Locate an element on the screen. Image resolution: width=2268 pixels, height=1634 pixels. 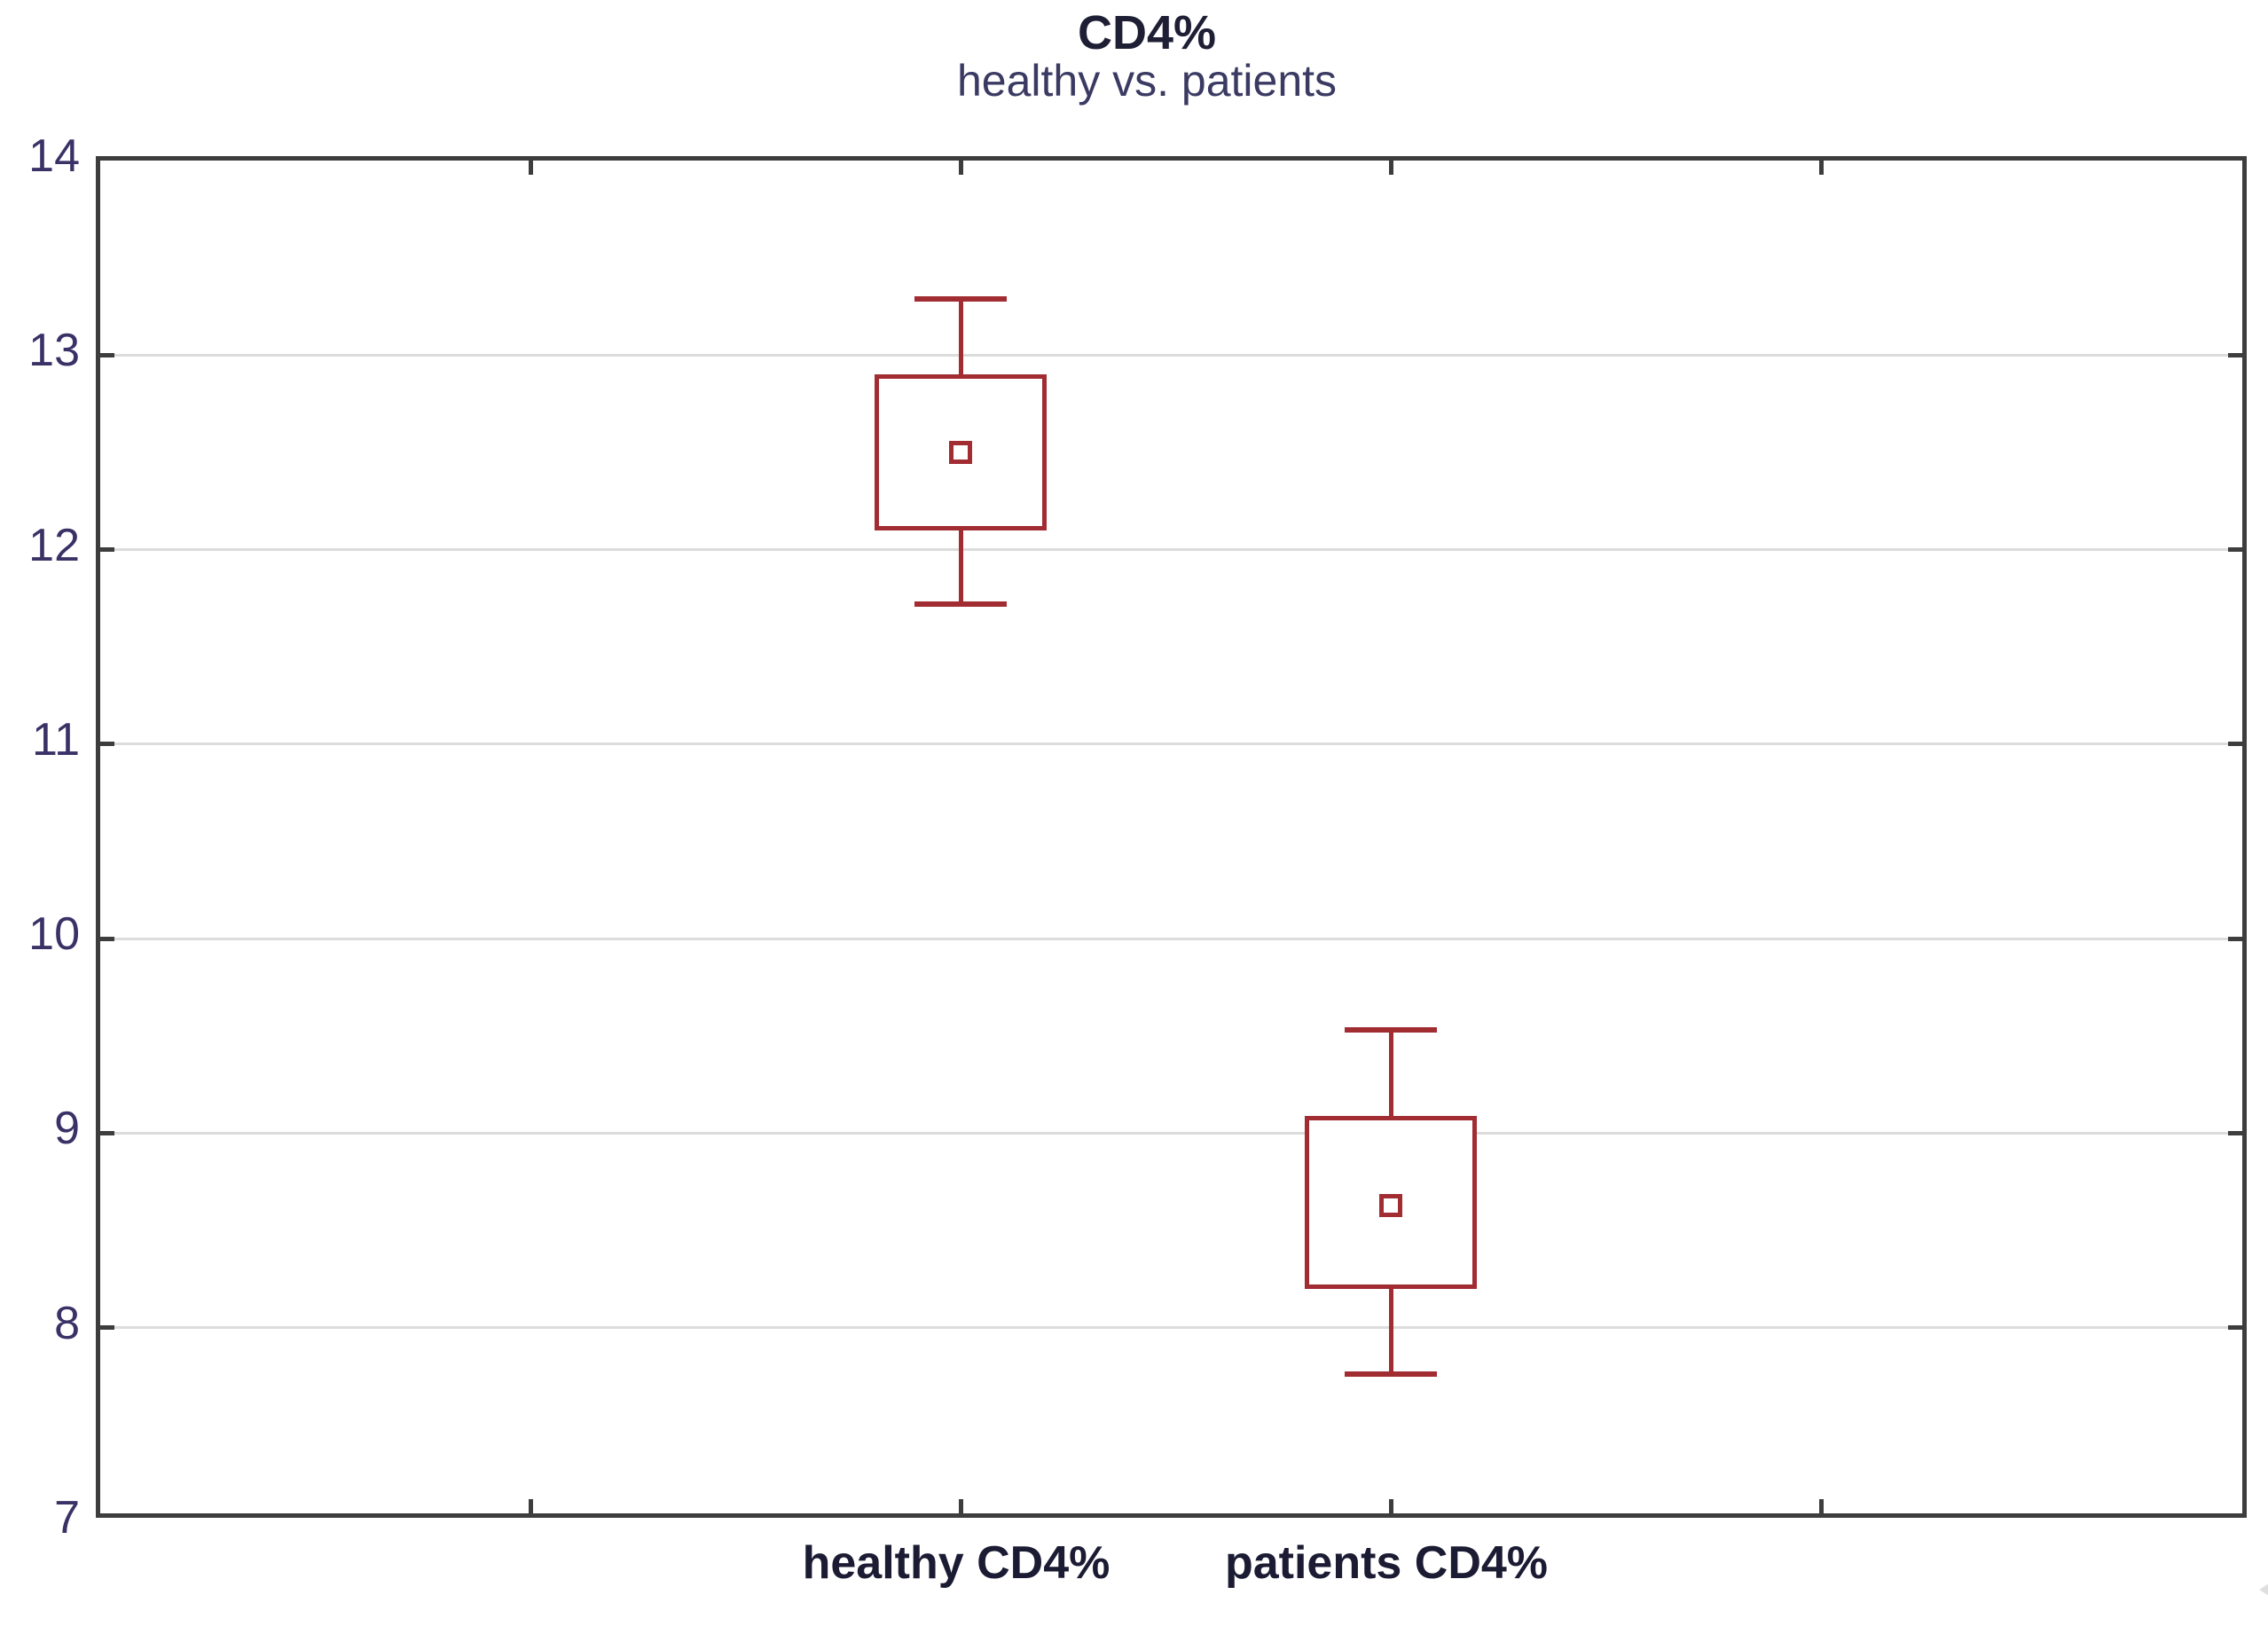
y-axis-tick-label: 10 is located at coordinates (54, 934).